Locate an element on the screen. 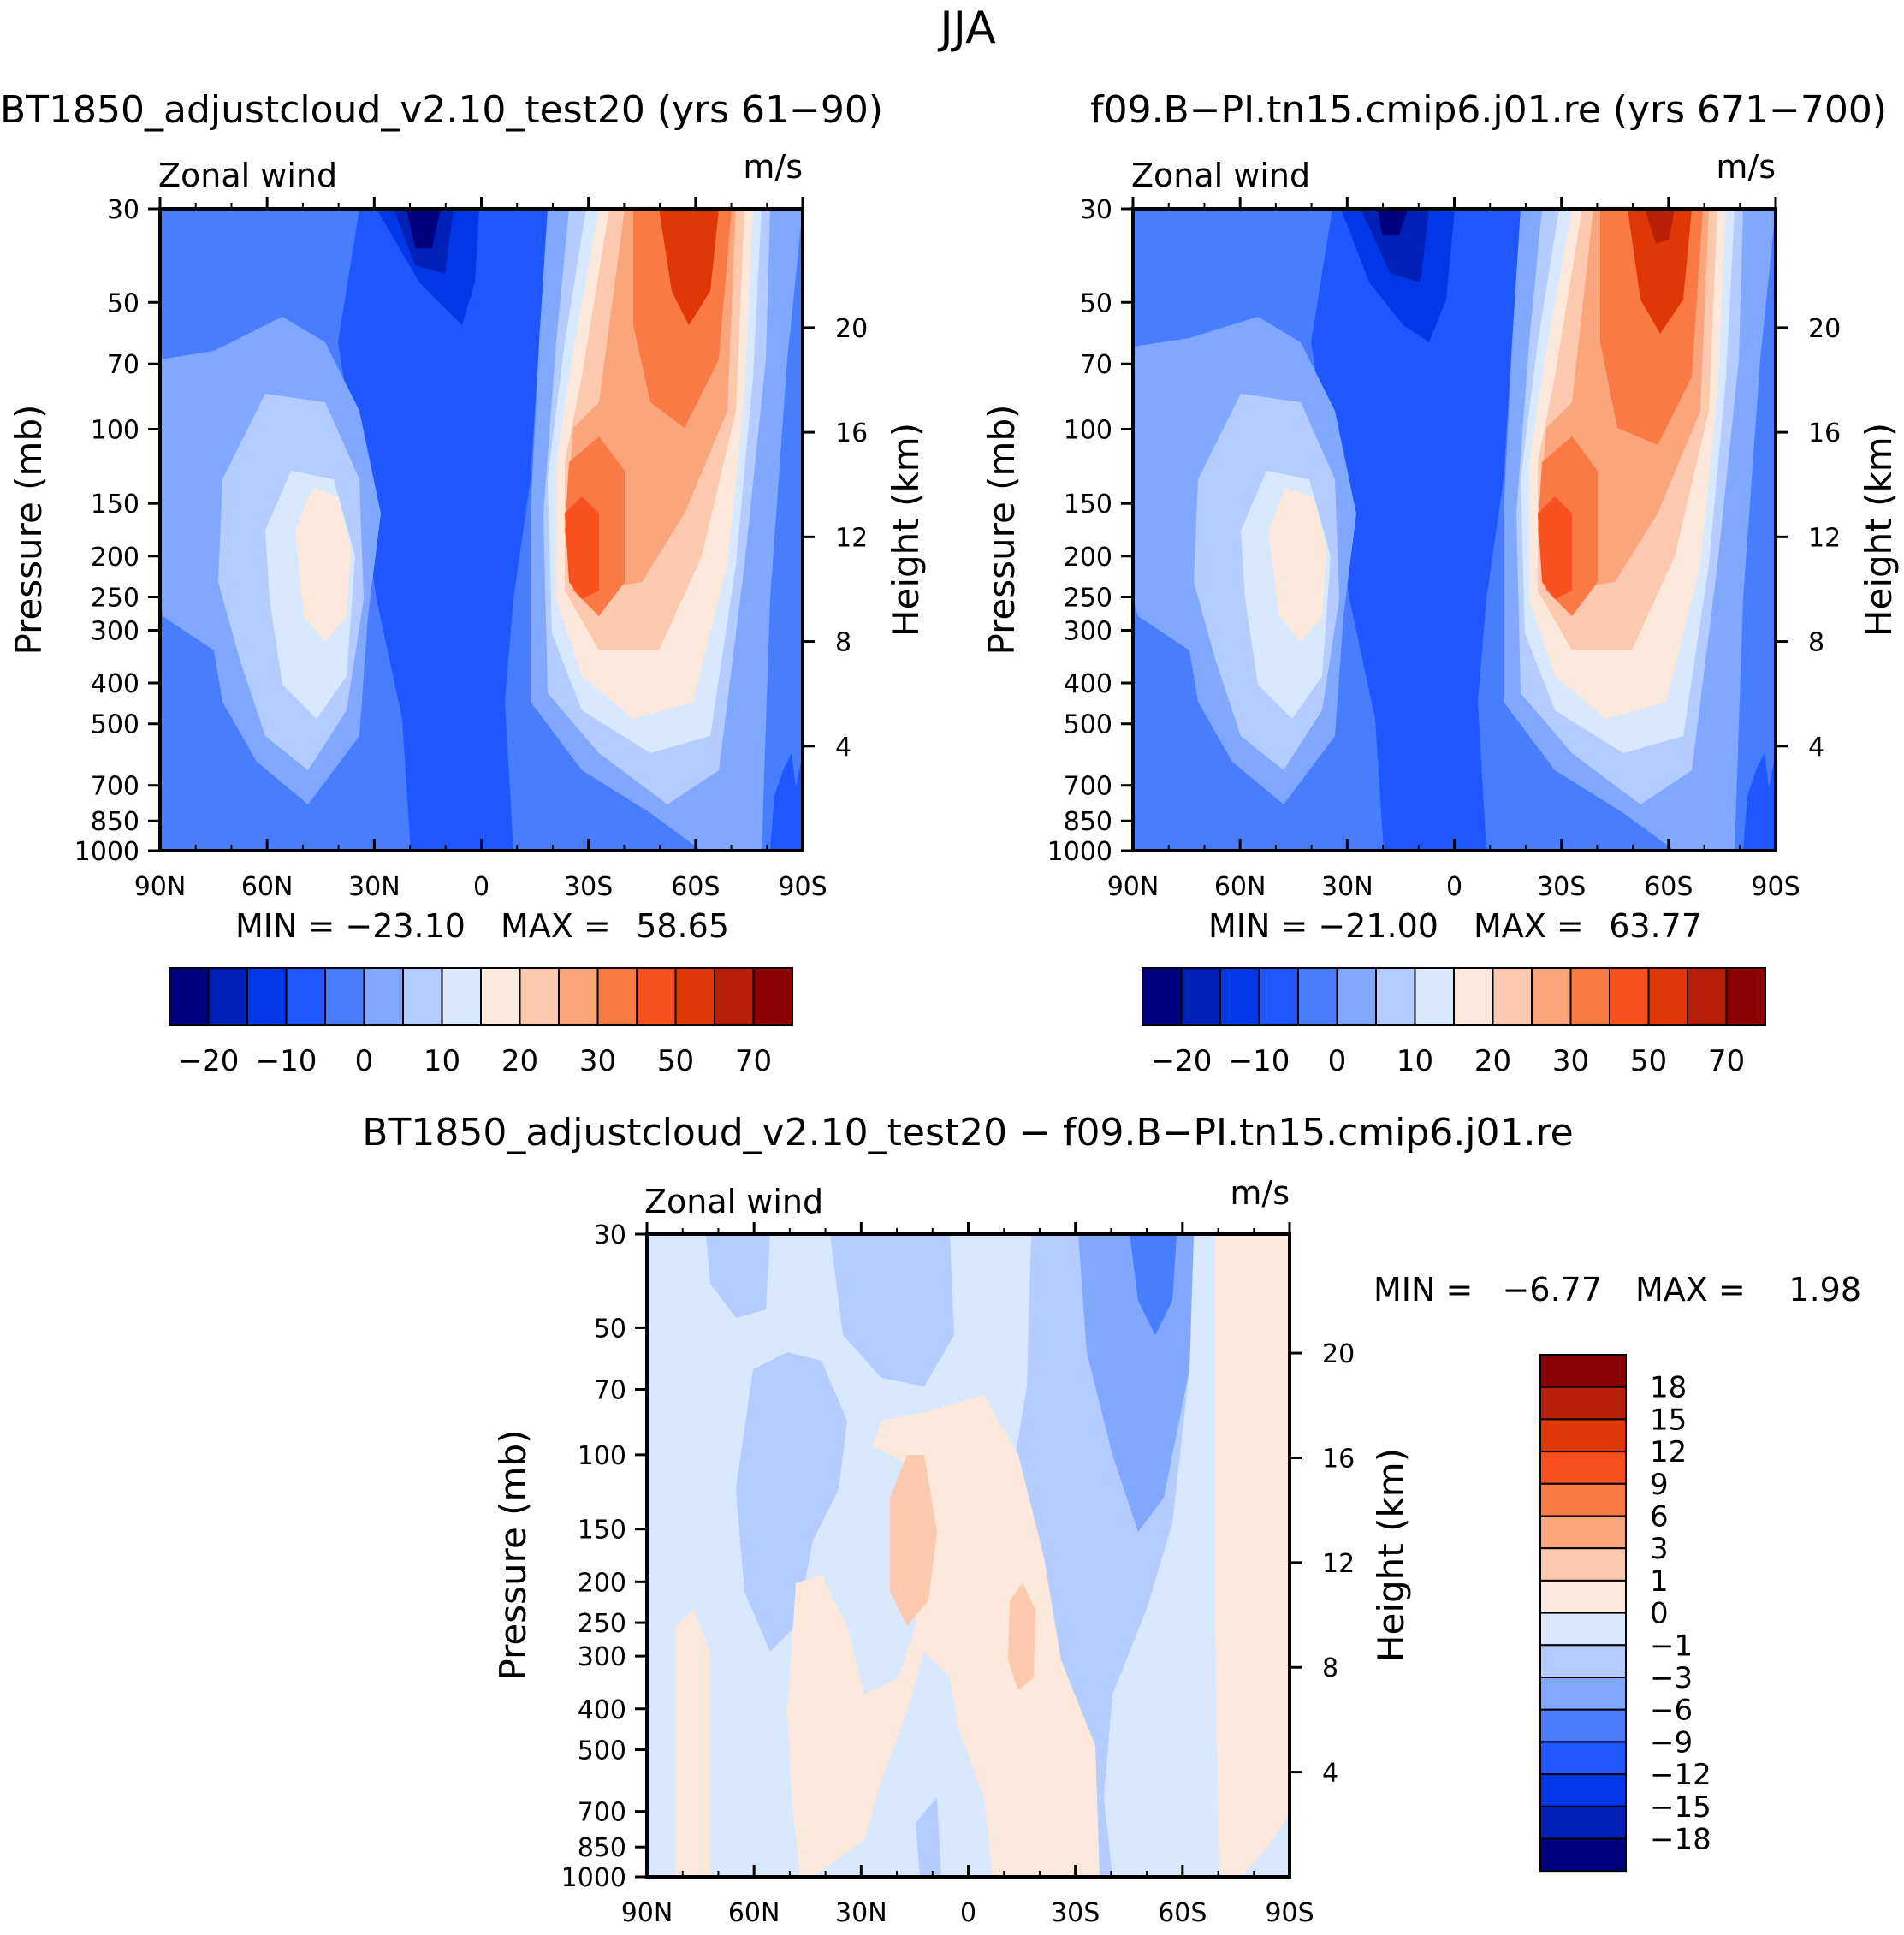 The height and width of the screenshot is (1935, 1904). colorbar-label: −15 is located at coordinates (1680, 1807).